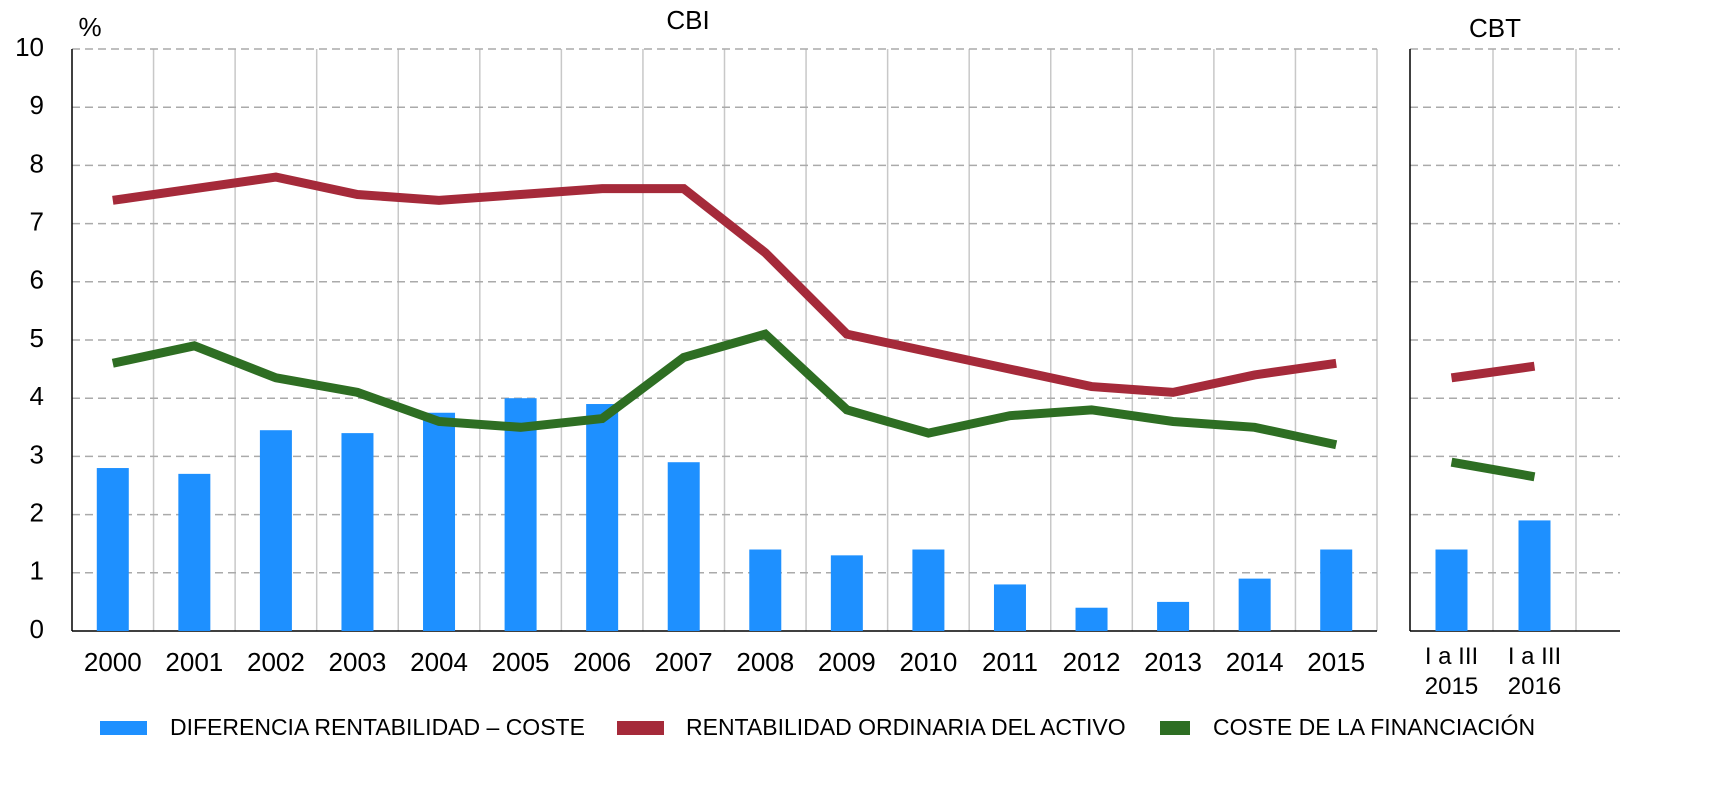  Describe the element at coordinates (194, 662) in the screenshot. I see `x-tick-label: 2001` at that location.